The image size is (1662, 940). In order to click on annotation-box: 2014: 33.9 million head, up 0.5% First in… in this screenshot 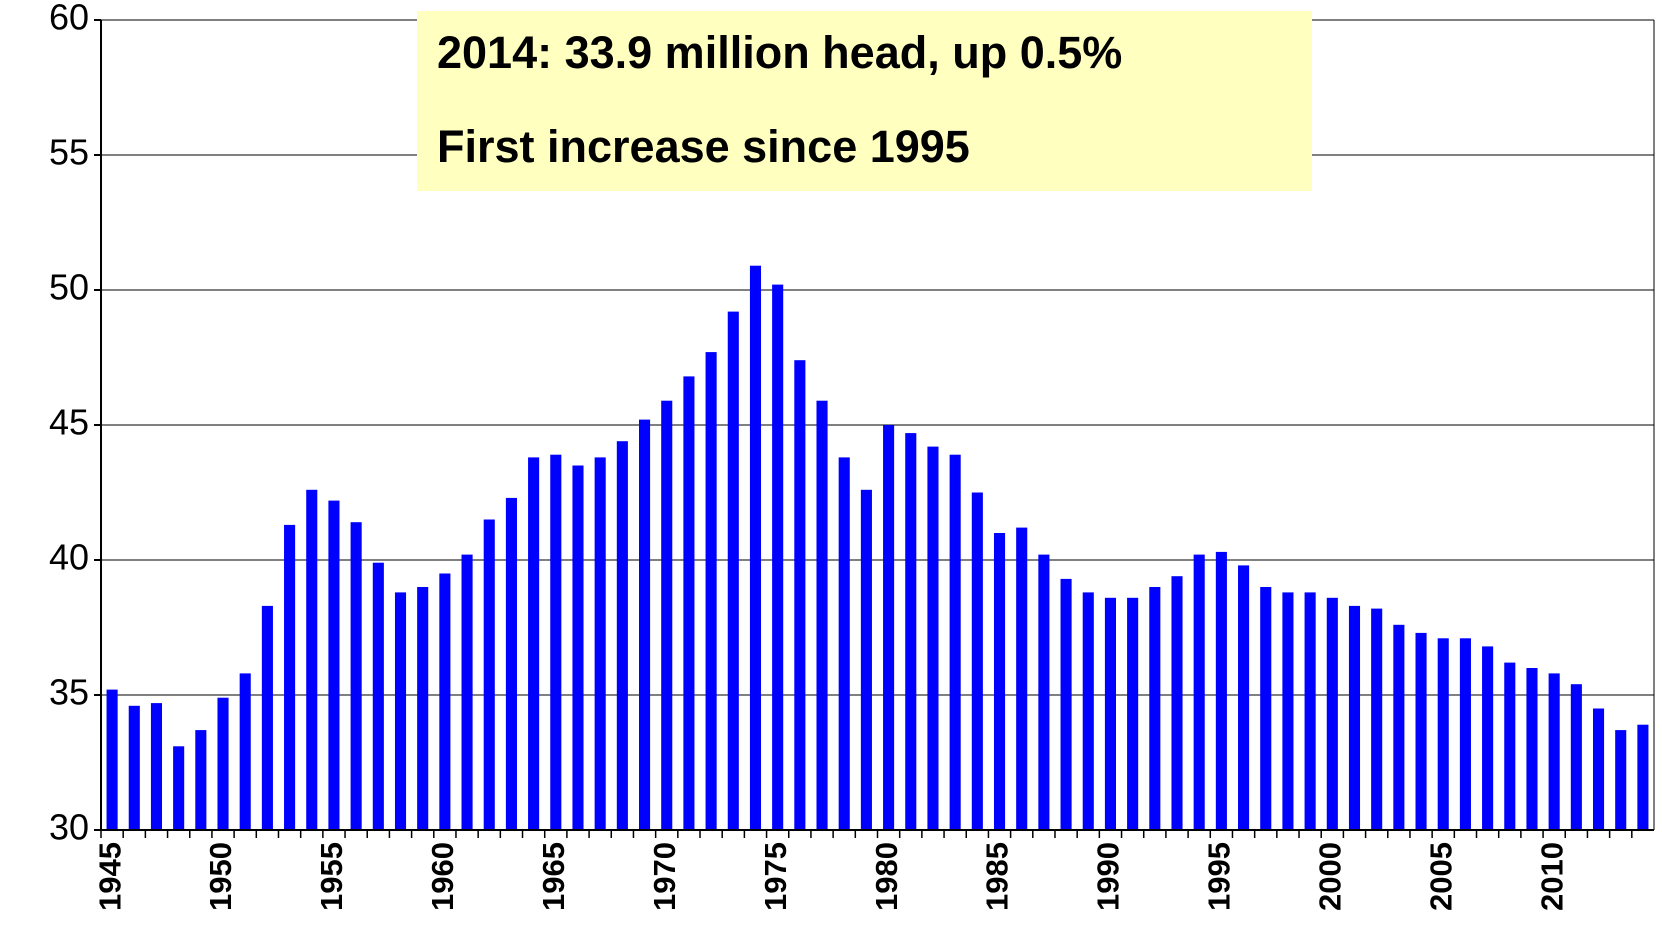, I will do `click(864, 101)`.